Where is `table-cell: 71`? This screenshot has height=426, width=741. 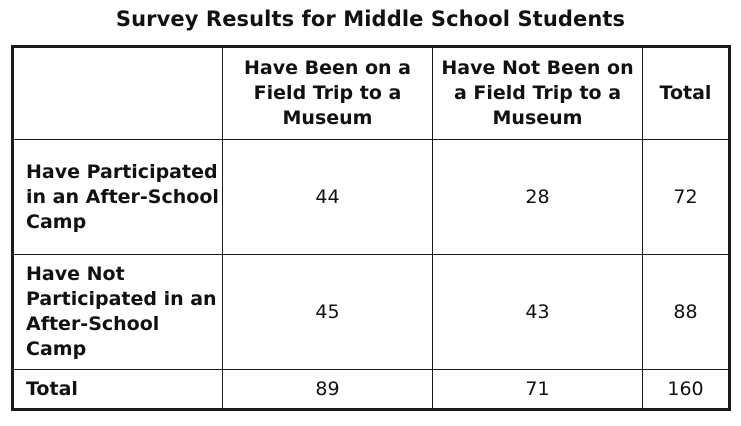 table-cell: 71 is located at coordinates (537, 389).